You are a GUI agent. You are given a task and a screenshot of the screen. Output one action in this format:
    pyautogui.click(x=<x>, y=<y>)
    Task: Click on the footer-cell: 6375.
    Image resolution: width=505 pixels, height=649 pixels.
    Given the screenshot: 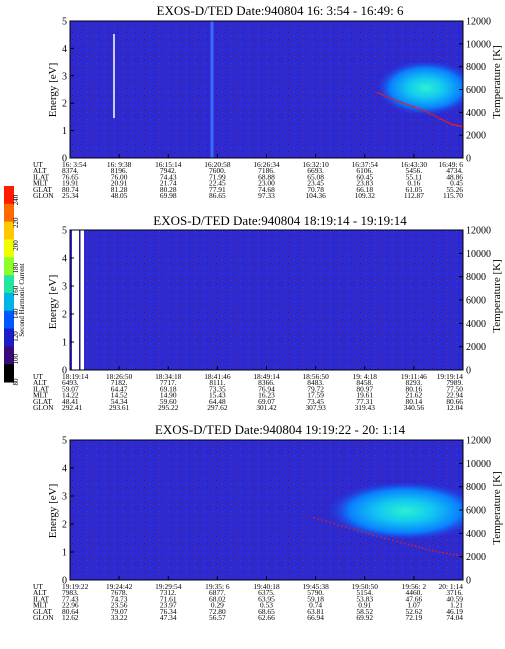 What is the action you would take?
    pyautogui.click(x=266, y=592)
    